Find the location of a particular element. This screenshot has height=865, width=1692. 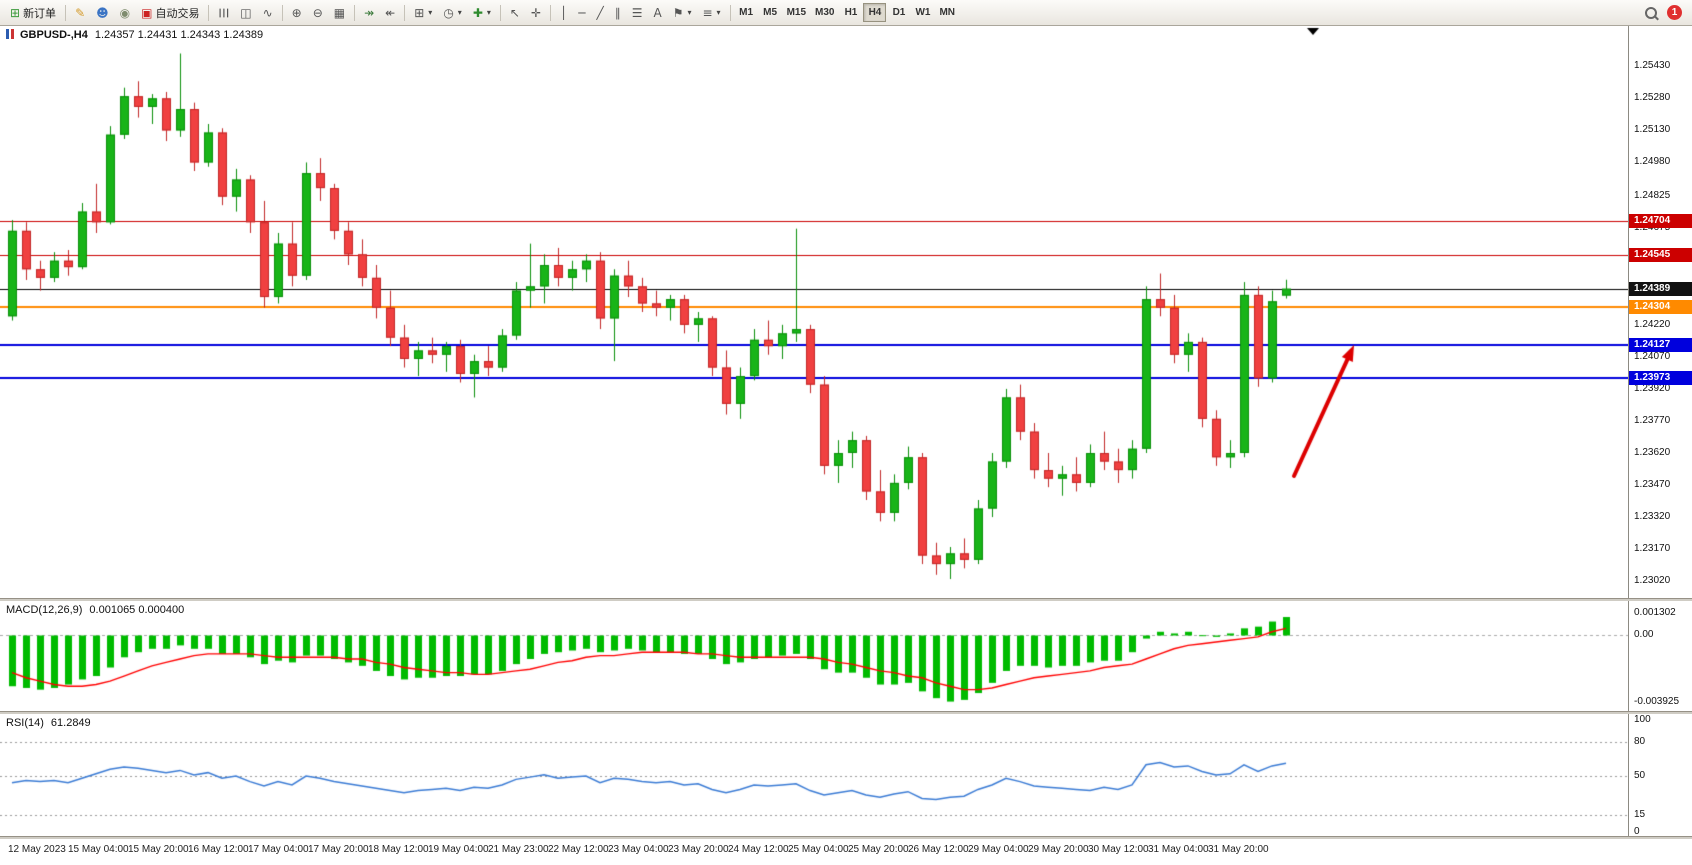

timeframe-m30: M30 is located at coordinates (824, 12).